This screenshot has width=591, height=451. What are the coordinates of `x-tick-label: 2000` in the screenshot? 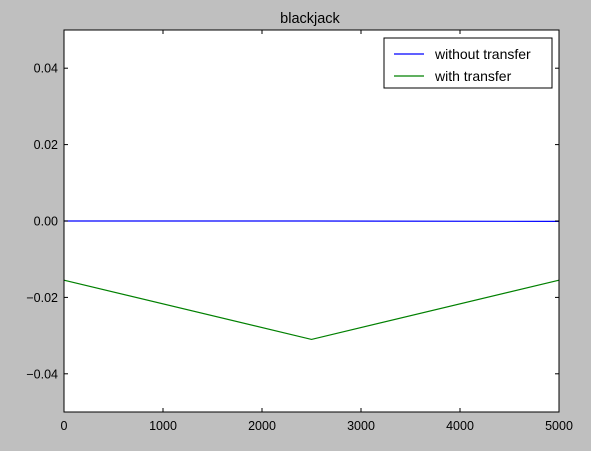 It's located at (262, 426).